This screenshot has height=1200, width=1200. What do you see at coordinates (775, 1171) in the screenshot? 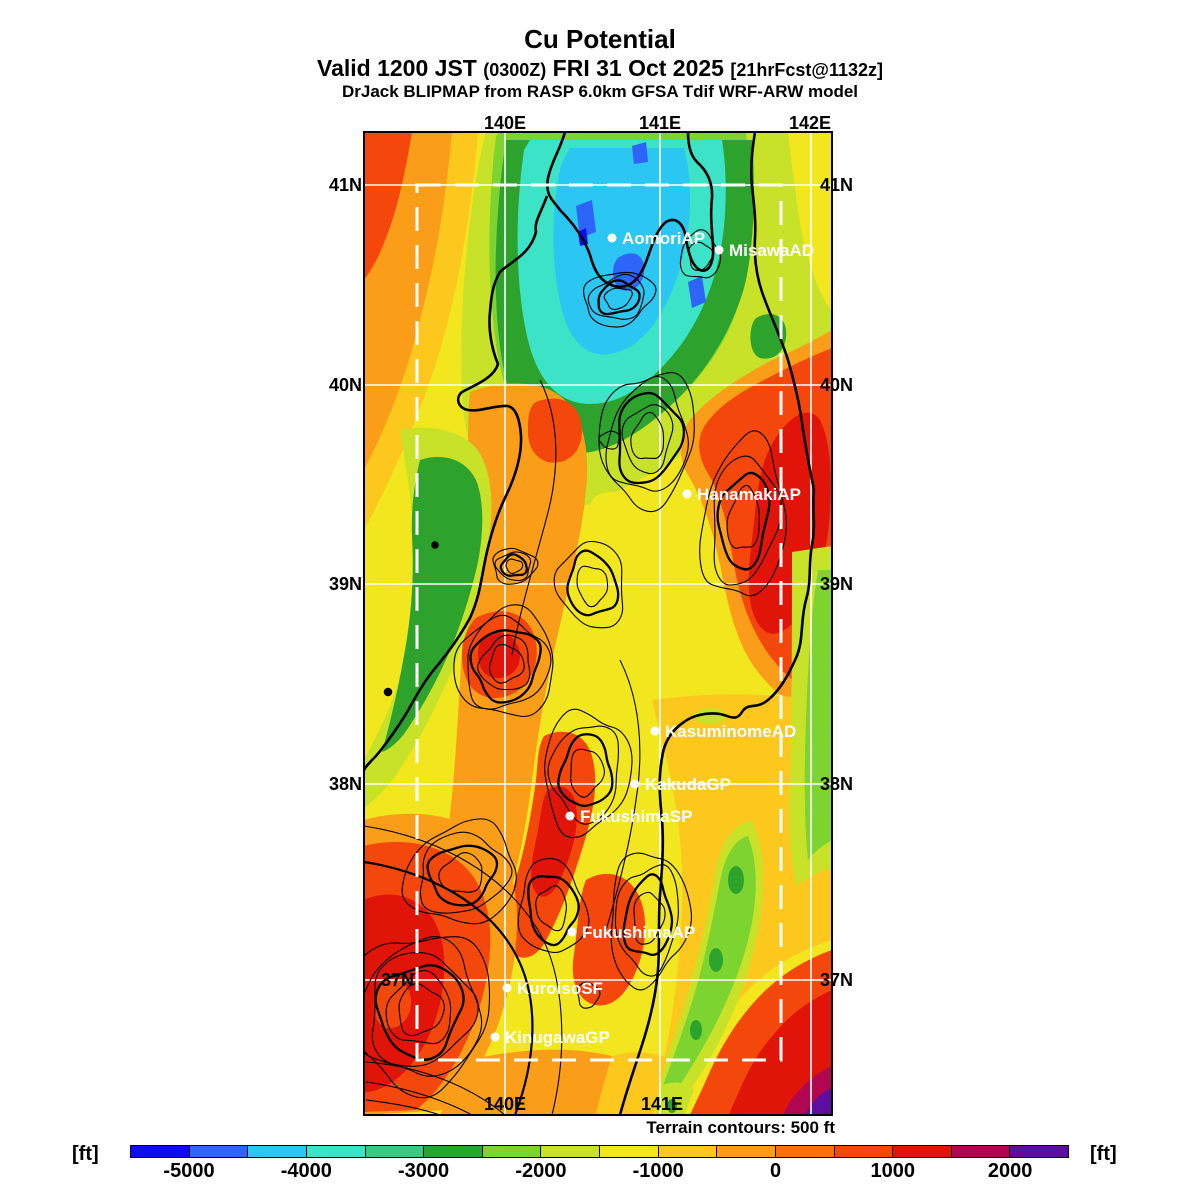
I see `colorbar-tick: 0` at bounding box center [775, 1171].